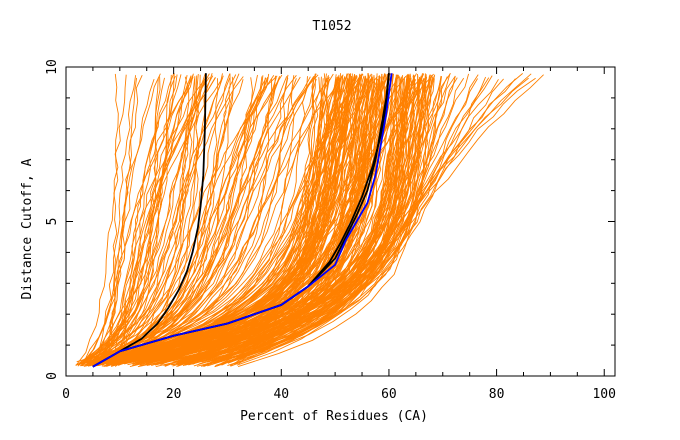 Image resolution: width=680 pixels, height=440 pixels. I want to click on y-axis-label: Distance Cutoff, A, so click(27, 228).